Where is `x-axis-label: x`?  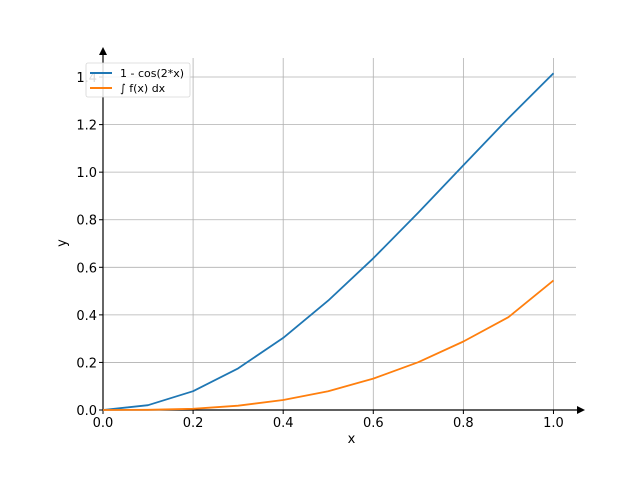 x-axis-label: x is located at coordinates (352, 439).